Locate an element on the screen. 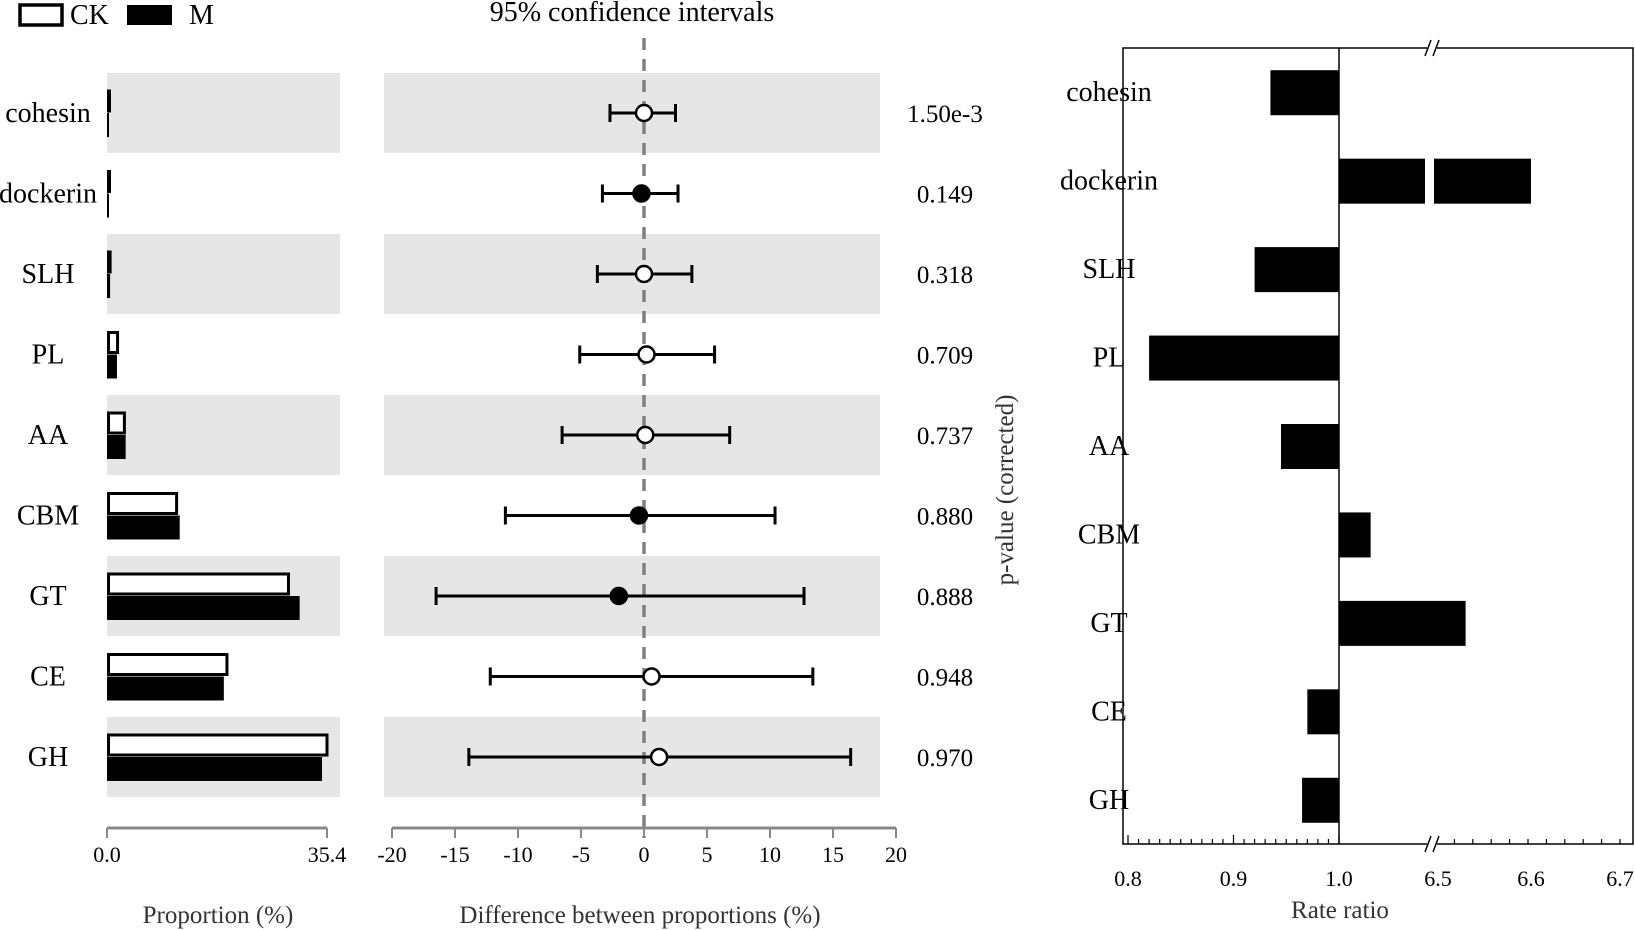 The image size is (1635, 930). difference-tick-label: 0 is located at coordinates (644, 854).